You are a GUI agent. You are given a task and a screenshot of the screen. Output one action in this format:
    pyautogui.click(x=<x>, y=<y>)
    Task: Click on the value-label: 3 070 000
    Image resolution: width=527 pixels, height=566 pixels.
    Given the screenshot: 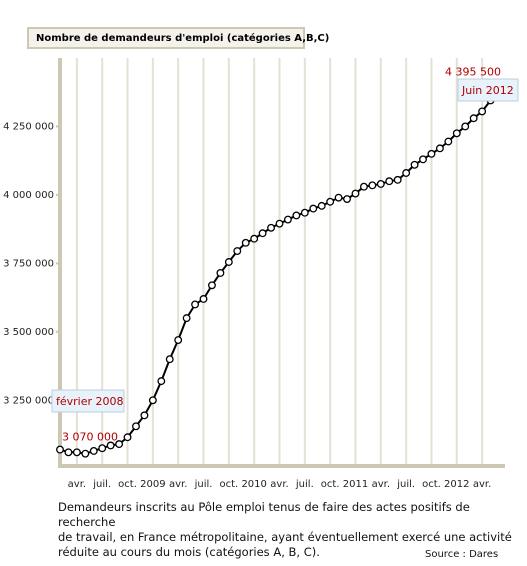 What is the action you would take?
    pyautogui.click(x=90, y=437)
    